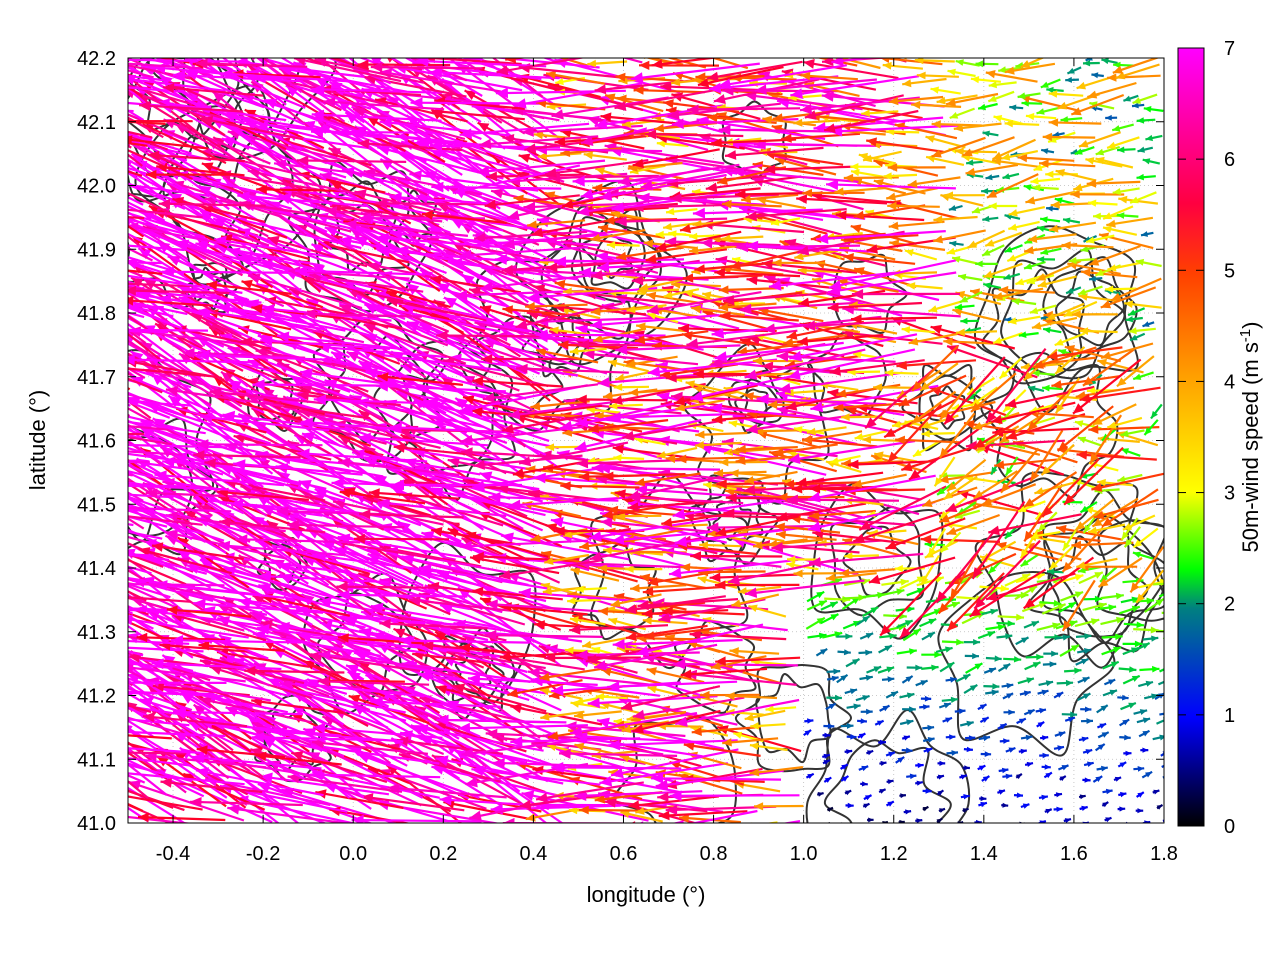 This screenshot has width=1280, height=960. Describe the element at coordinates (1250, 437) in the screenshot. I see `colorbar-label: 50m-wind speed (m s-1)` at that location.